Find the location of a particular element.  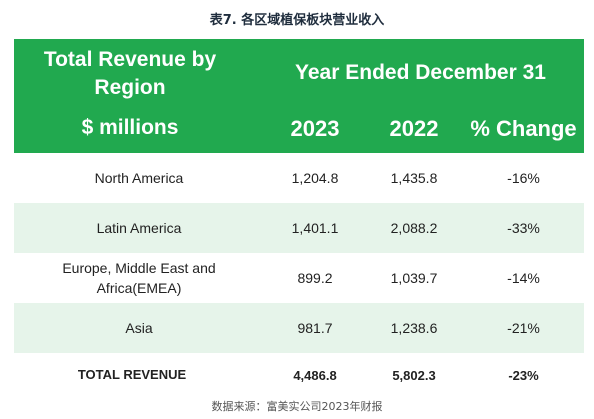

value-2023-cell: 981.7 is located at coordinates (315, 328).